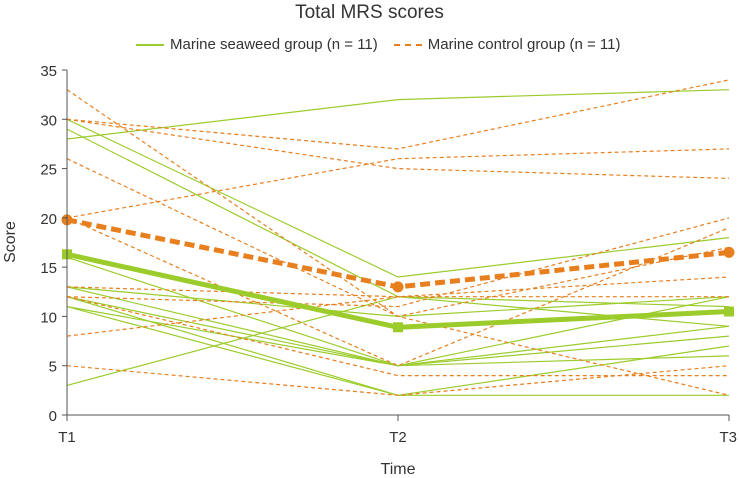 This screenshot has height=478, width=739. What do you see at coordinates (48, 71) in the screenshot?
I see `y-tick-label-35: 35` at bounding box center [48, 71].